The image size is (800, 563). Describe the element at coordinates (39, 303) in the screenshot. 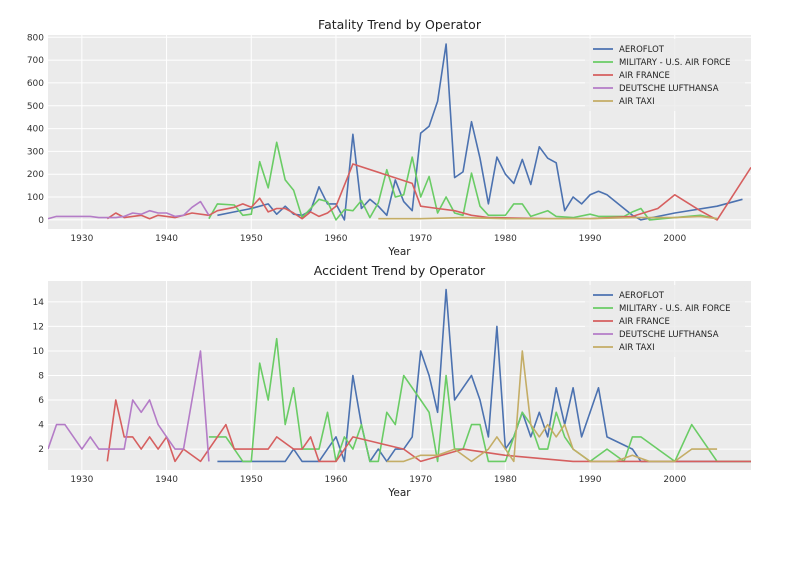

I see `y-tick-label: 14` at that location.